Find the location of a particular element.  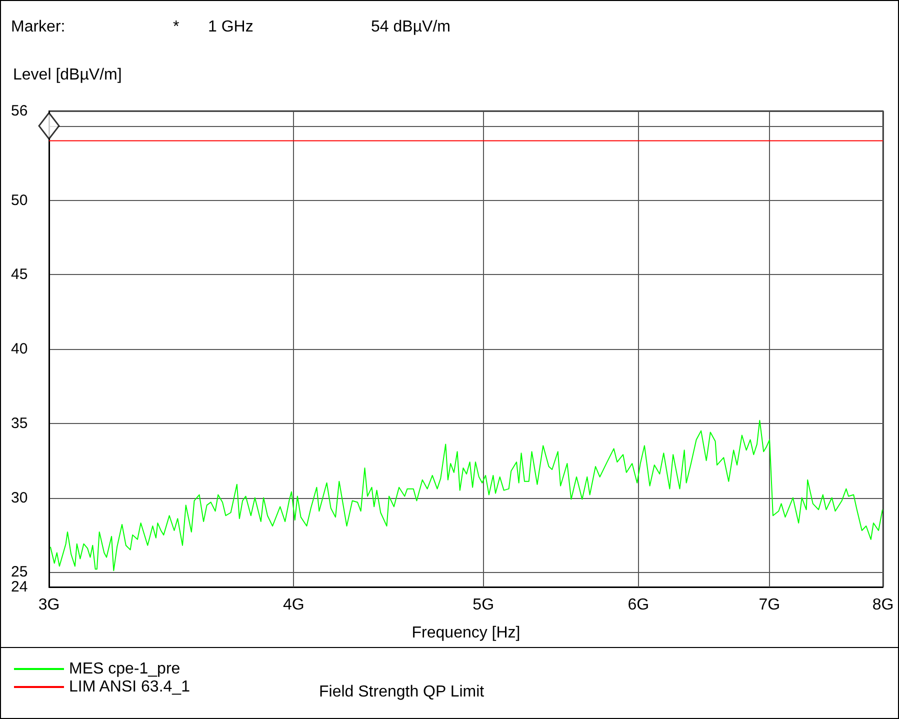

x-tick-label: 3G is located at coordinates (49, 605).